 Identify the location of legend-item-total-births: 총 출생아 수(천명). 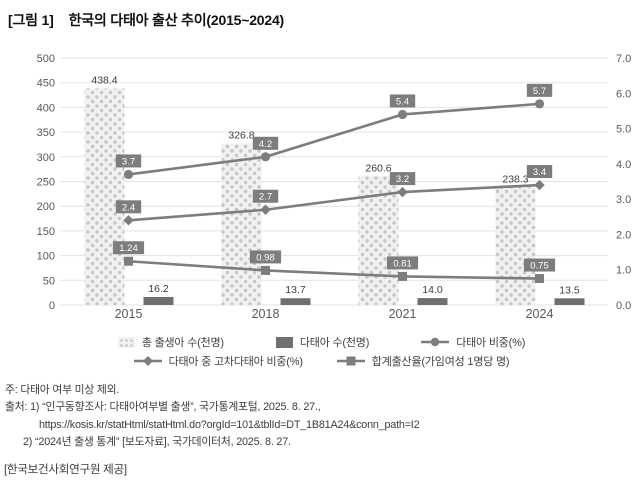
(170, 342).